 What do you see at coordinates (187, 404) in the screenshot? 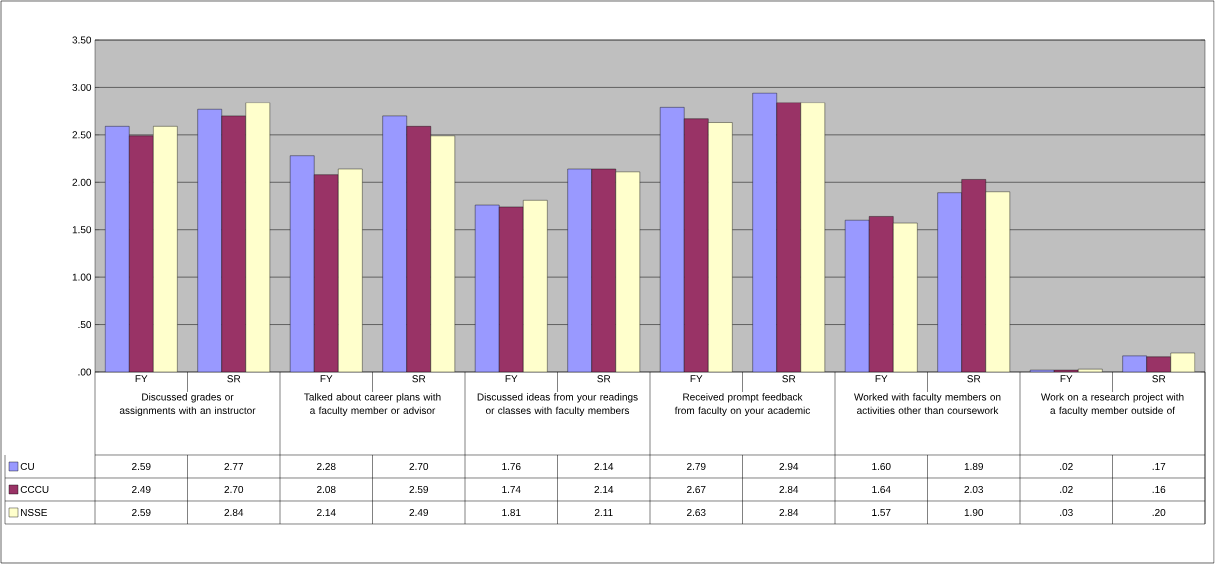
I see `text: Discussed grades or assignments with an instructor` at bounding box center [187, 404].